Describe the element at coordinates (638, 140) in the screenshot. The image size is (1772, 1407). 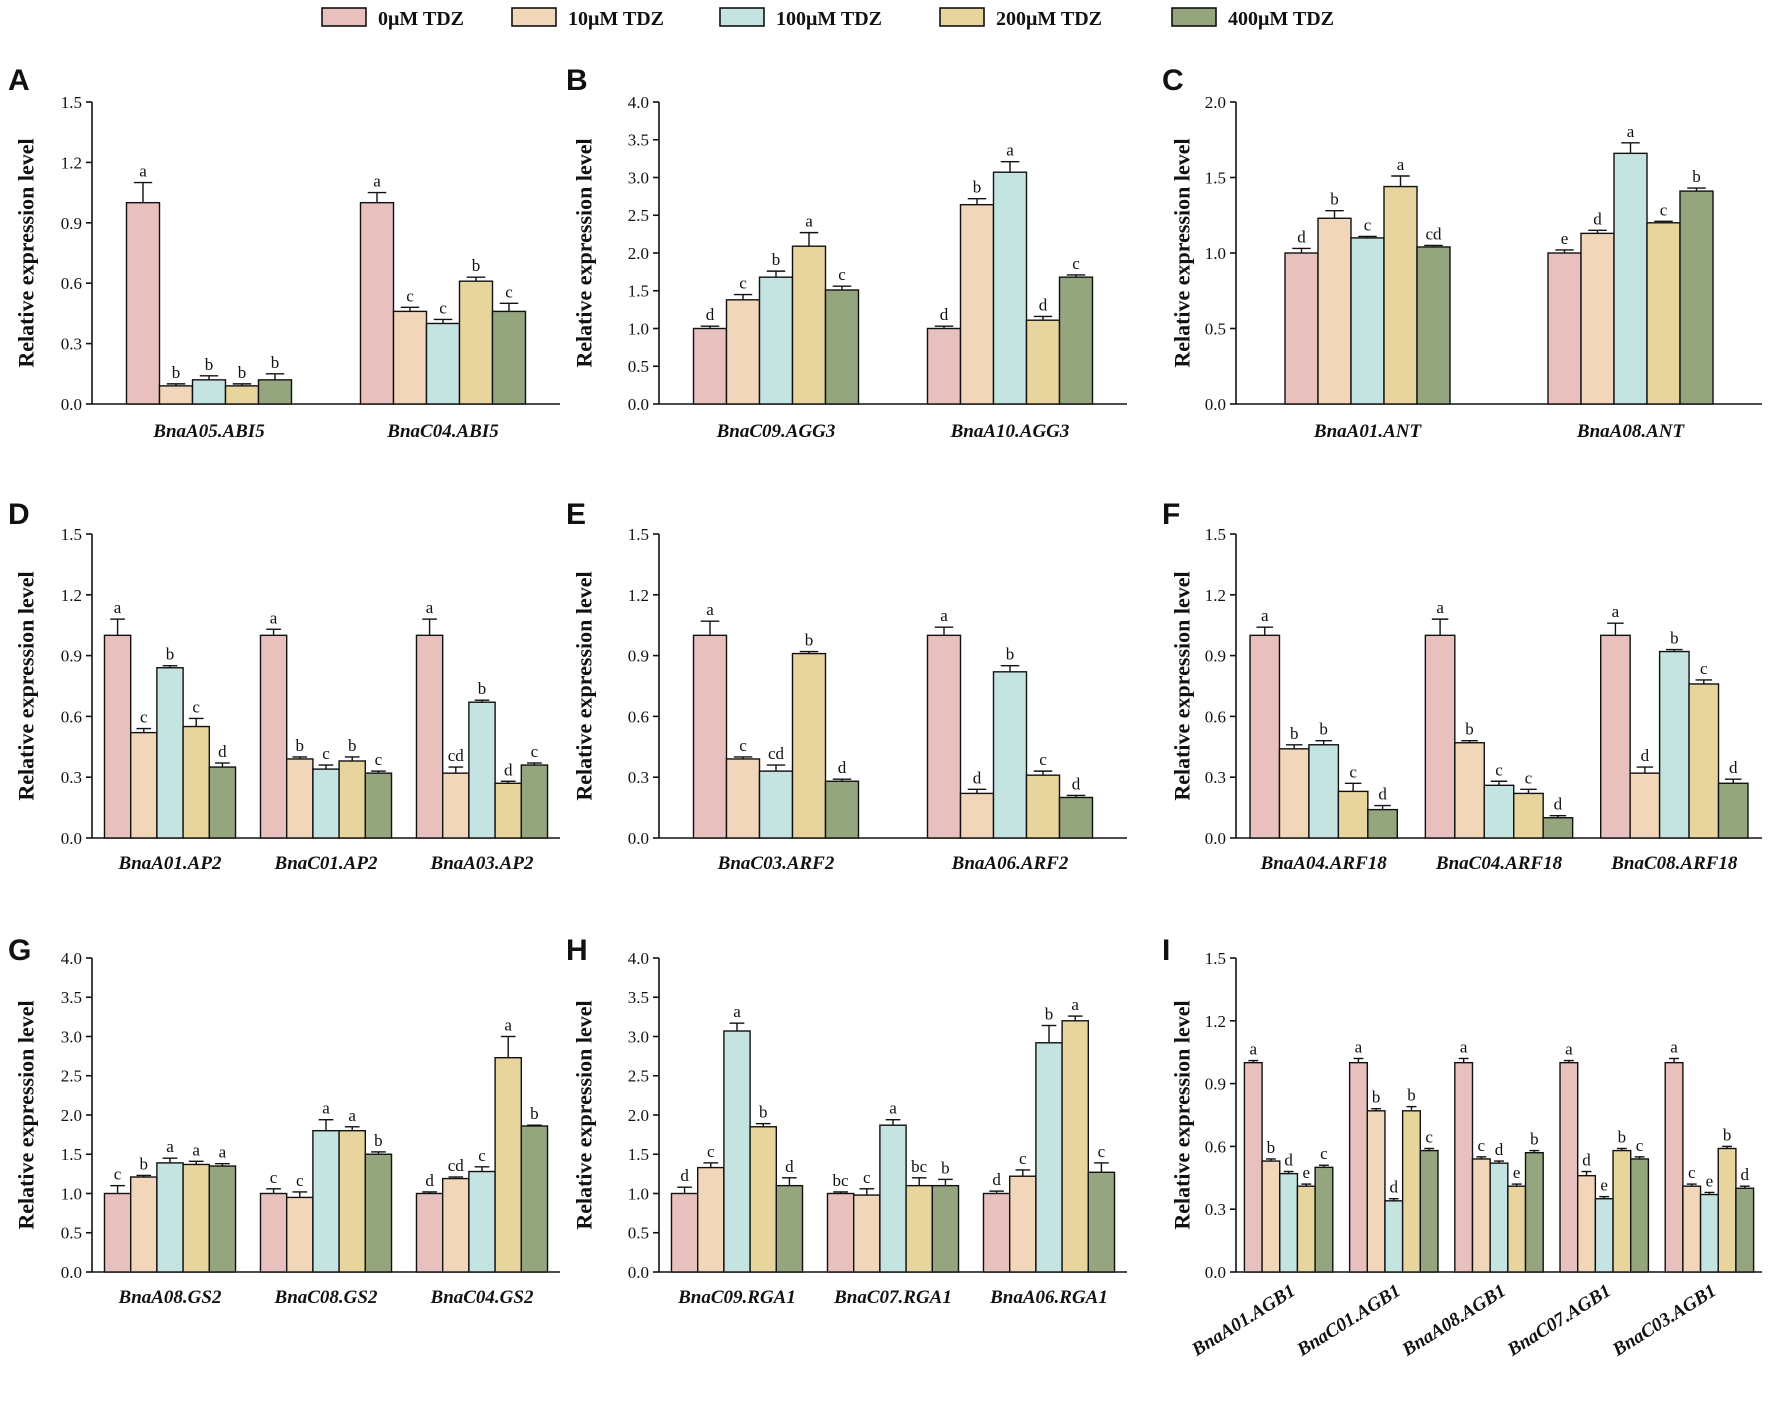
I see `y-tick-label: 3.5` at that location.